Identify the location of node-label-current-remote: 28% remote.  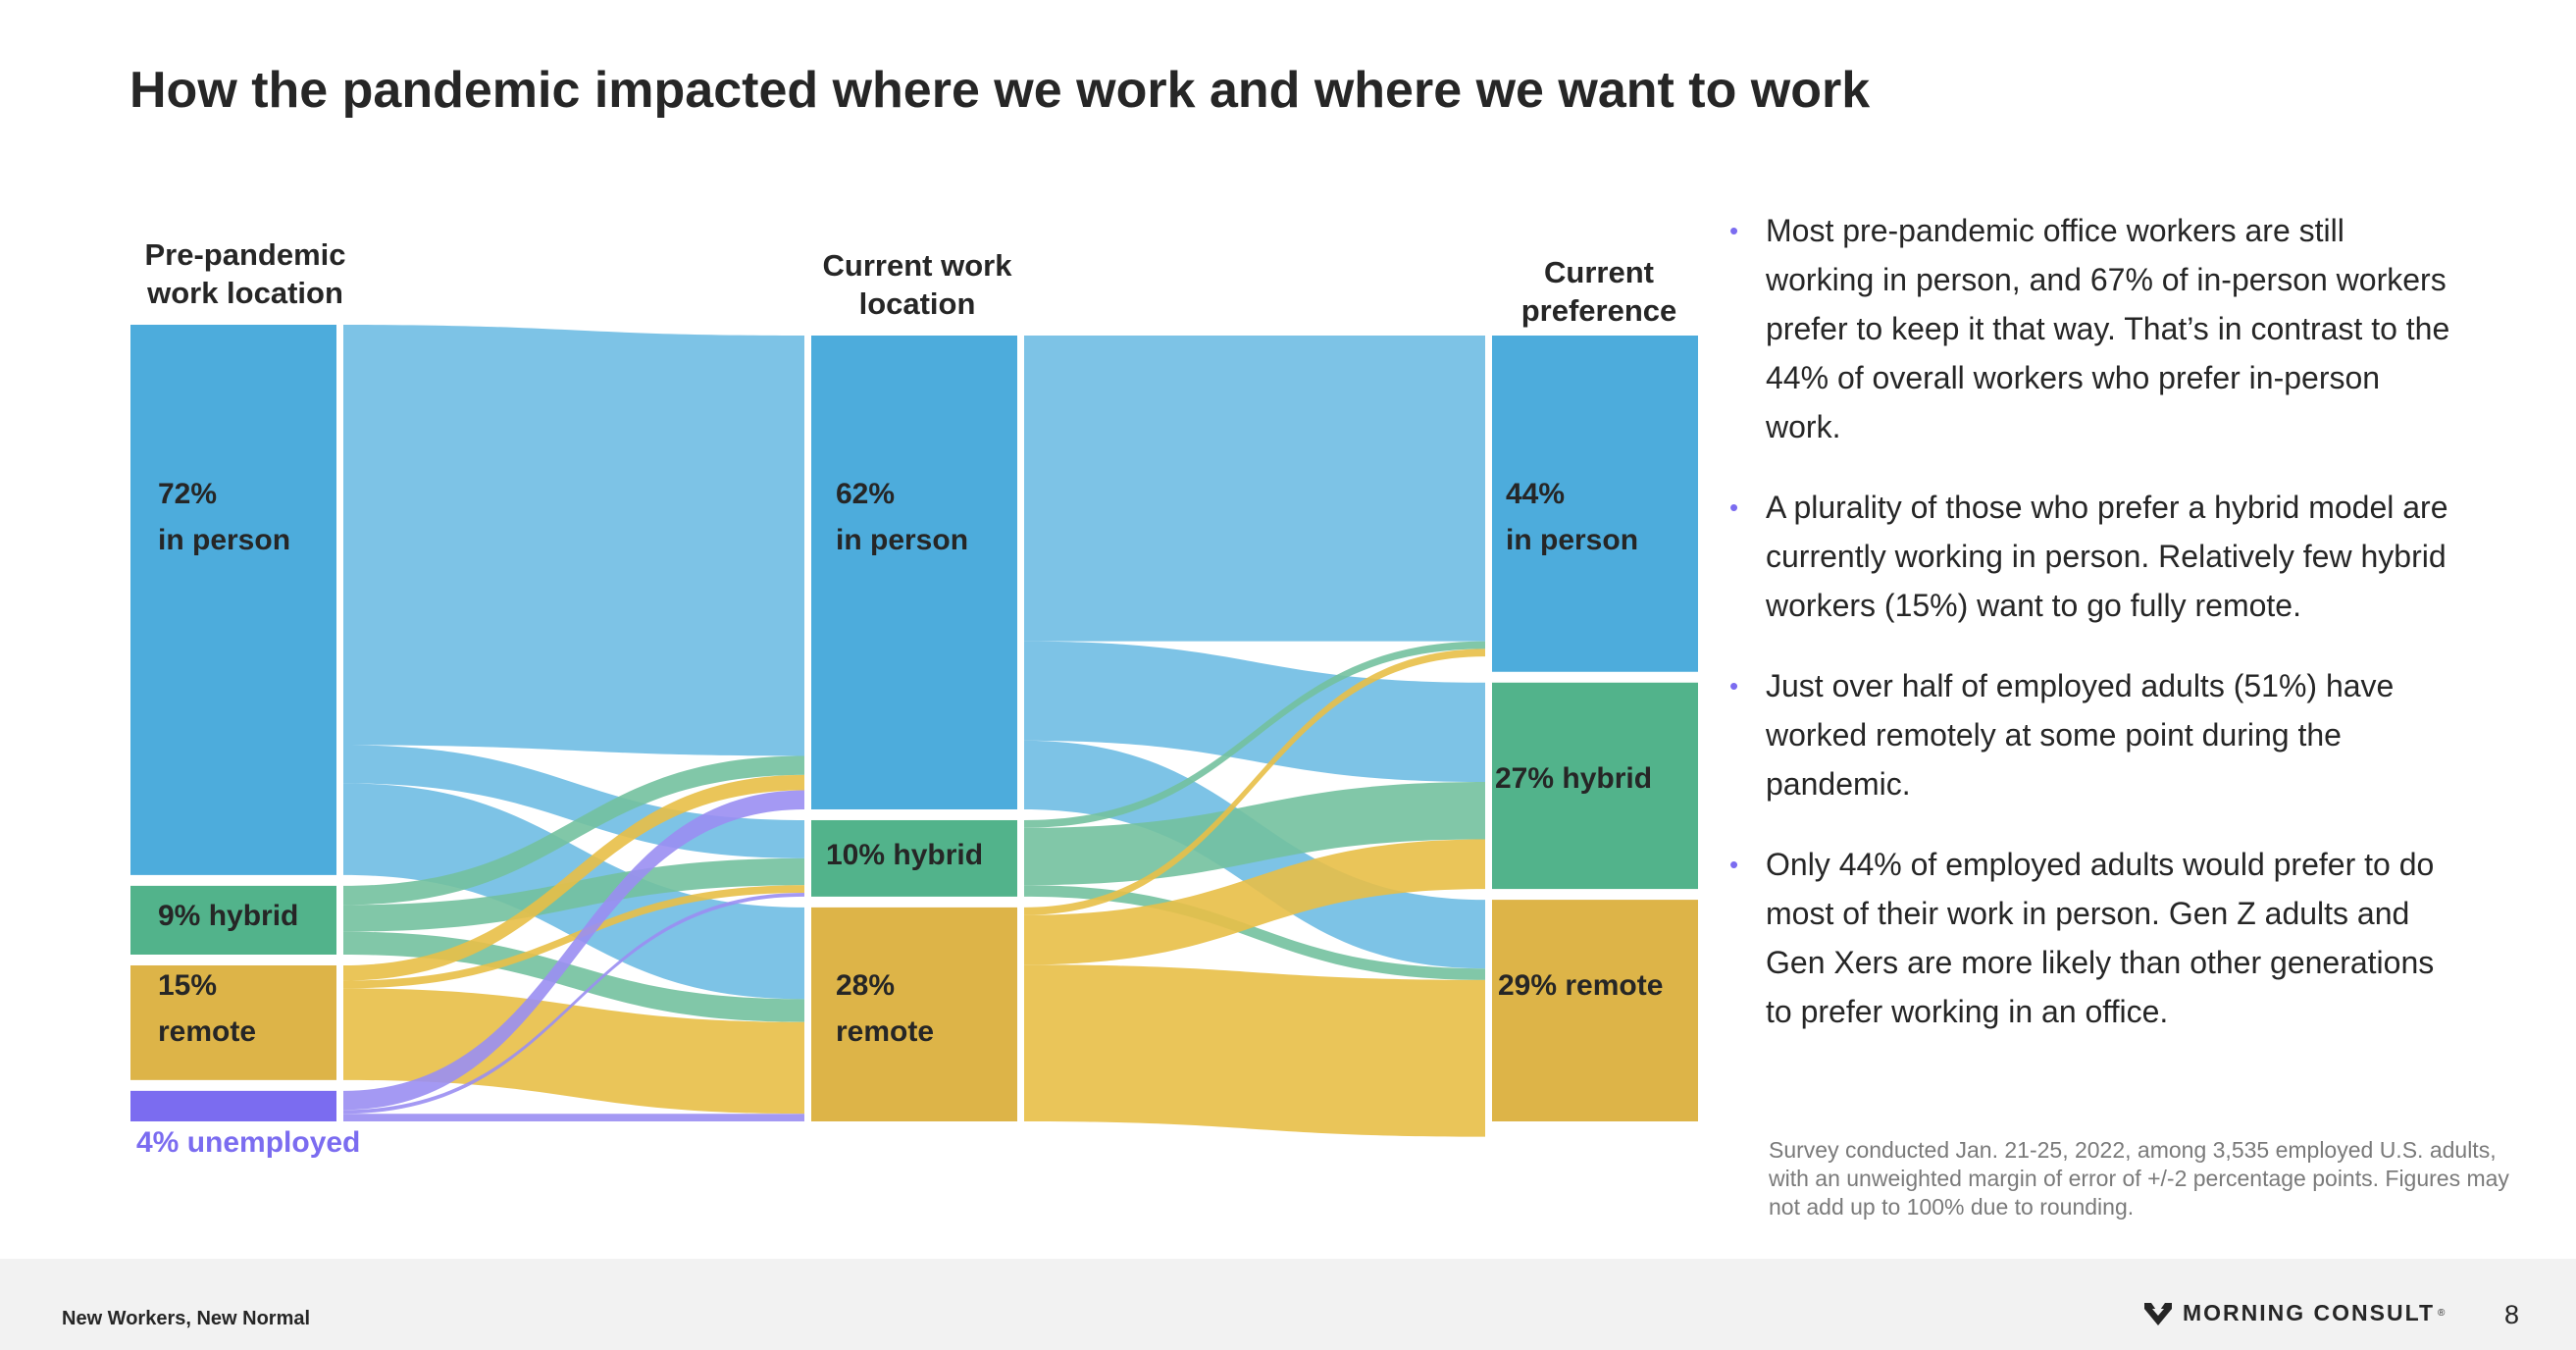
(885, 1009).